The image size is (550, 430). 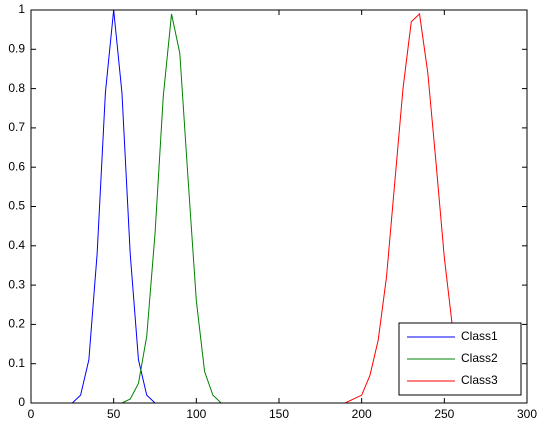 I want to click on y-tick-label: 0.9, so click(x=16, y=48).